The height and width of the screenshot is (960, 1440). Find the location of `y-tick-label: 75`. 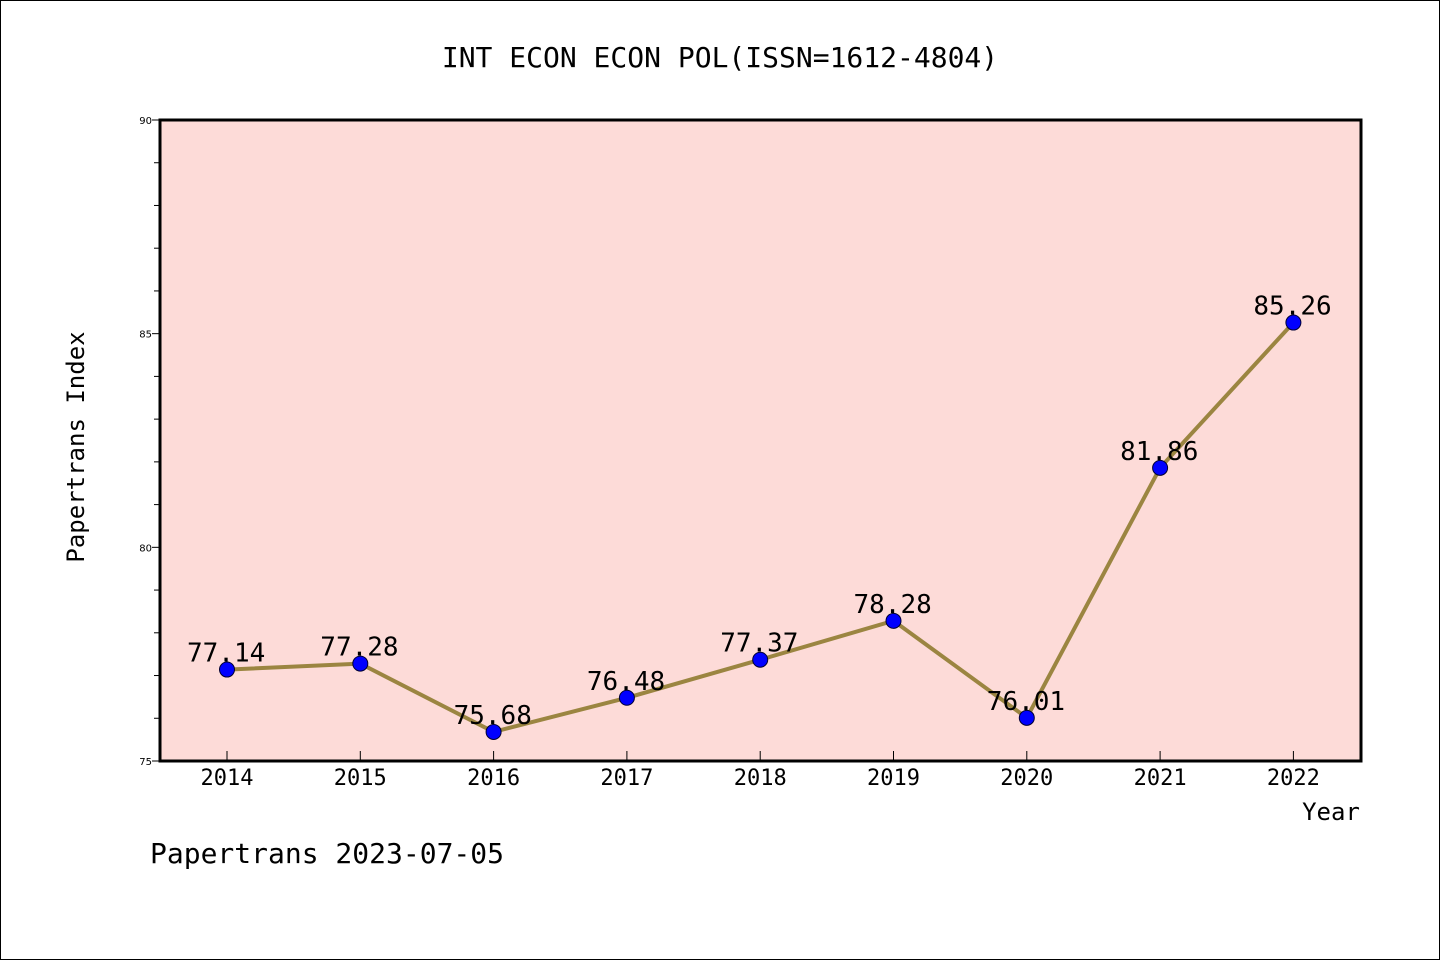

y-tick-label: 75 is located at coordinates (145, 762).